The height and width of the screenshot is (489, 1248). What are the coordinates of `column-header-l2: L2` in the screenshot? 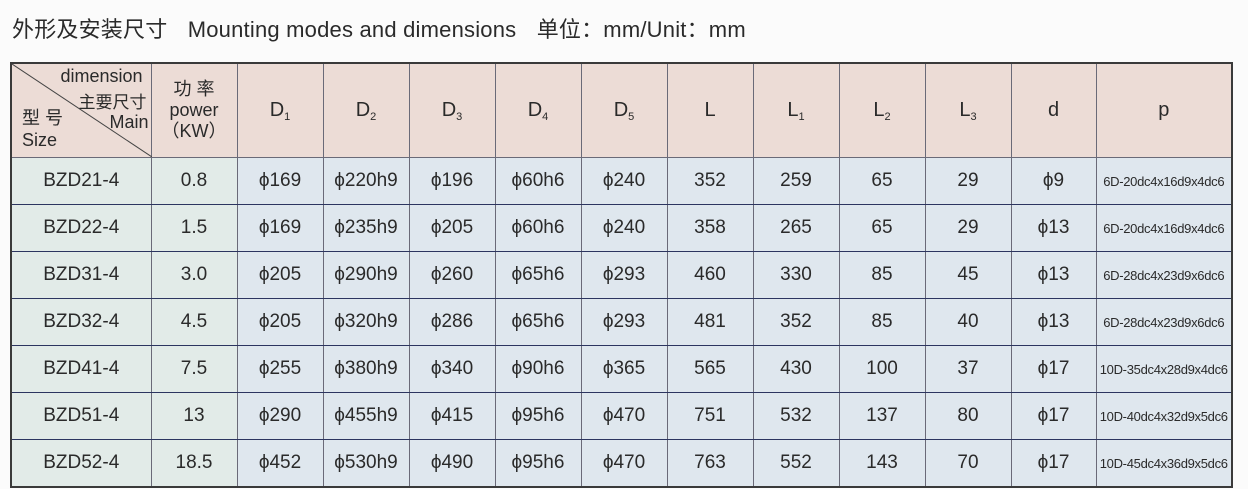 It's located at (882, 110).